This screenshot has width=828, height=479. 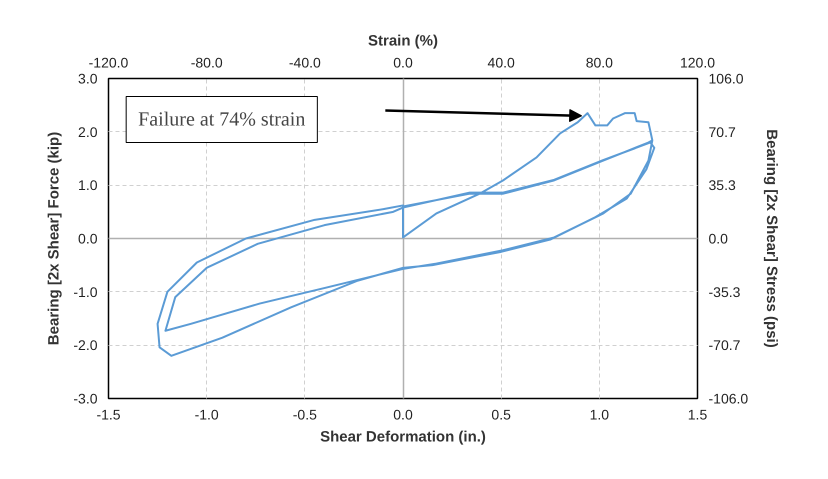 I want to click on y2-tick-label: -35.3, so click(x=724, y=292).